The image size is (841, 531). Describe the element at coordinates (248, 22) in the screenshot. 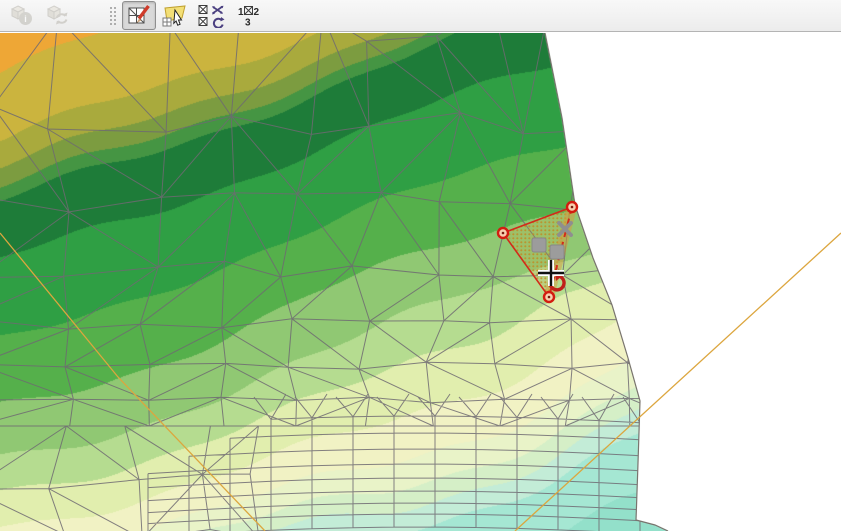

I see `reindex-digit-3: 3` at that location.